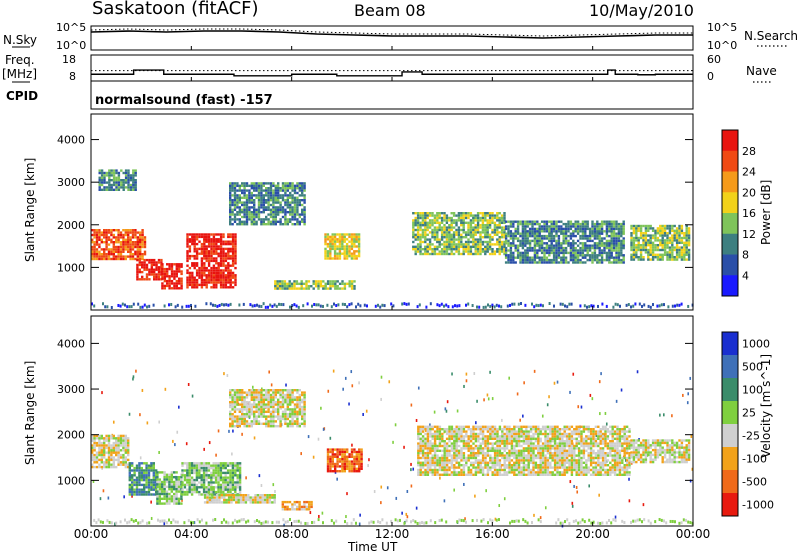 The width and height of the screenshot is (800, 558). I want to click on noise-ytick-high: 10^5, so click(71, 27).